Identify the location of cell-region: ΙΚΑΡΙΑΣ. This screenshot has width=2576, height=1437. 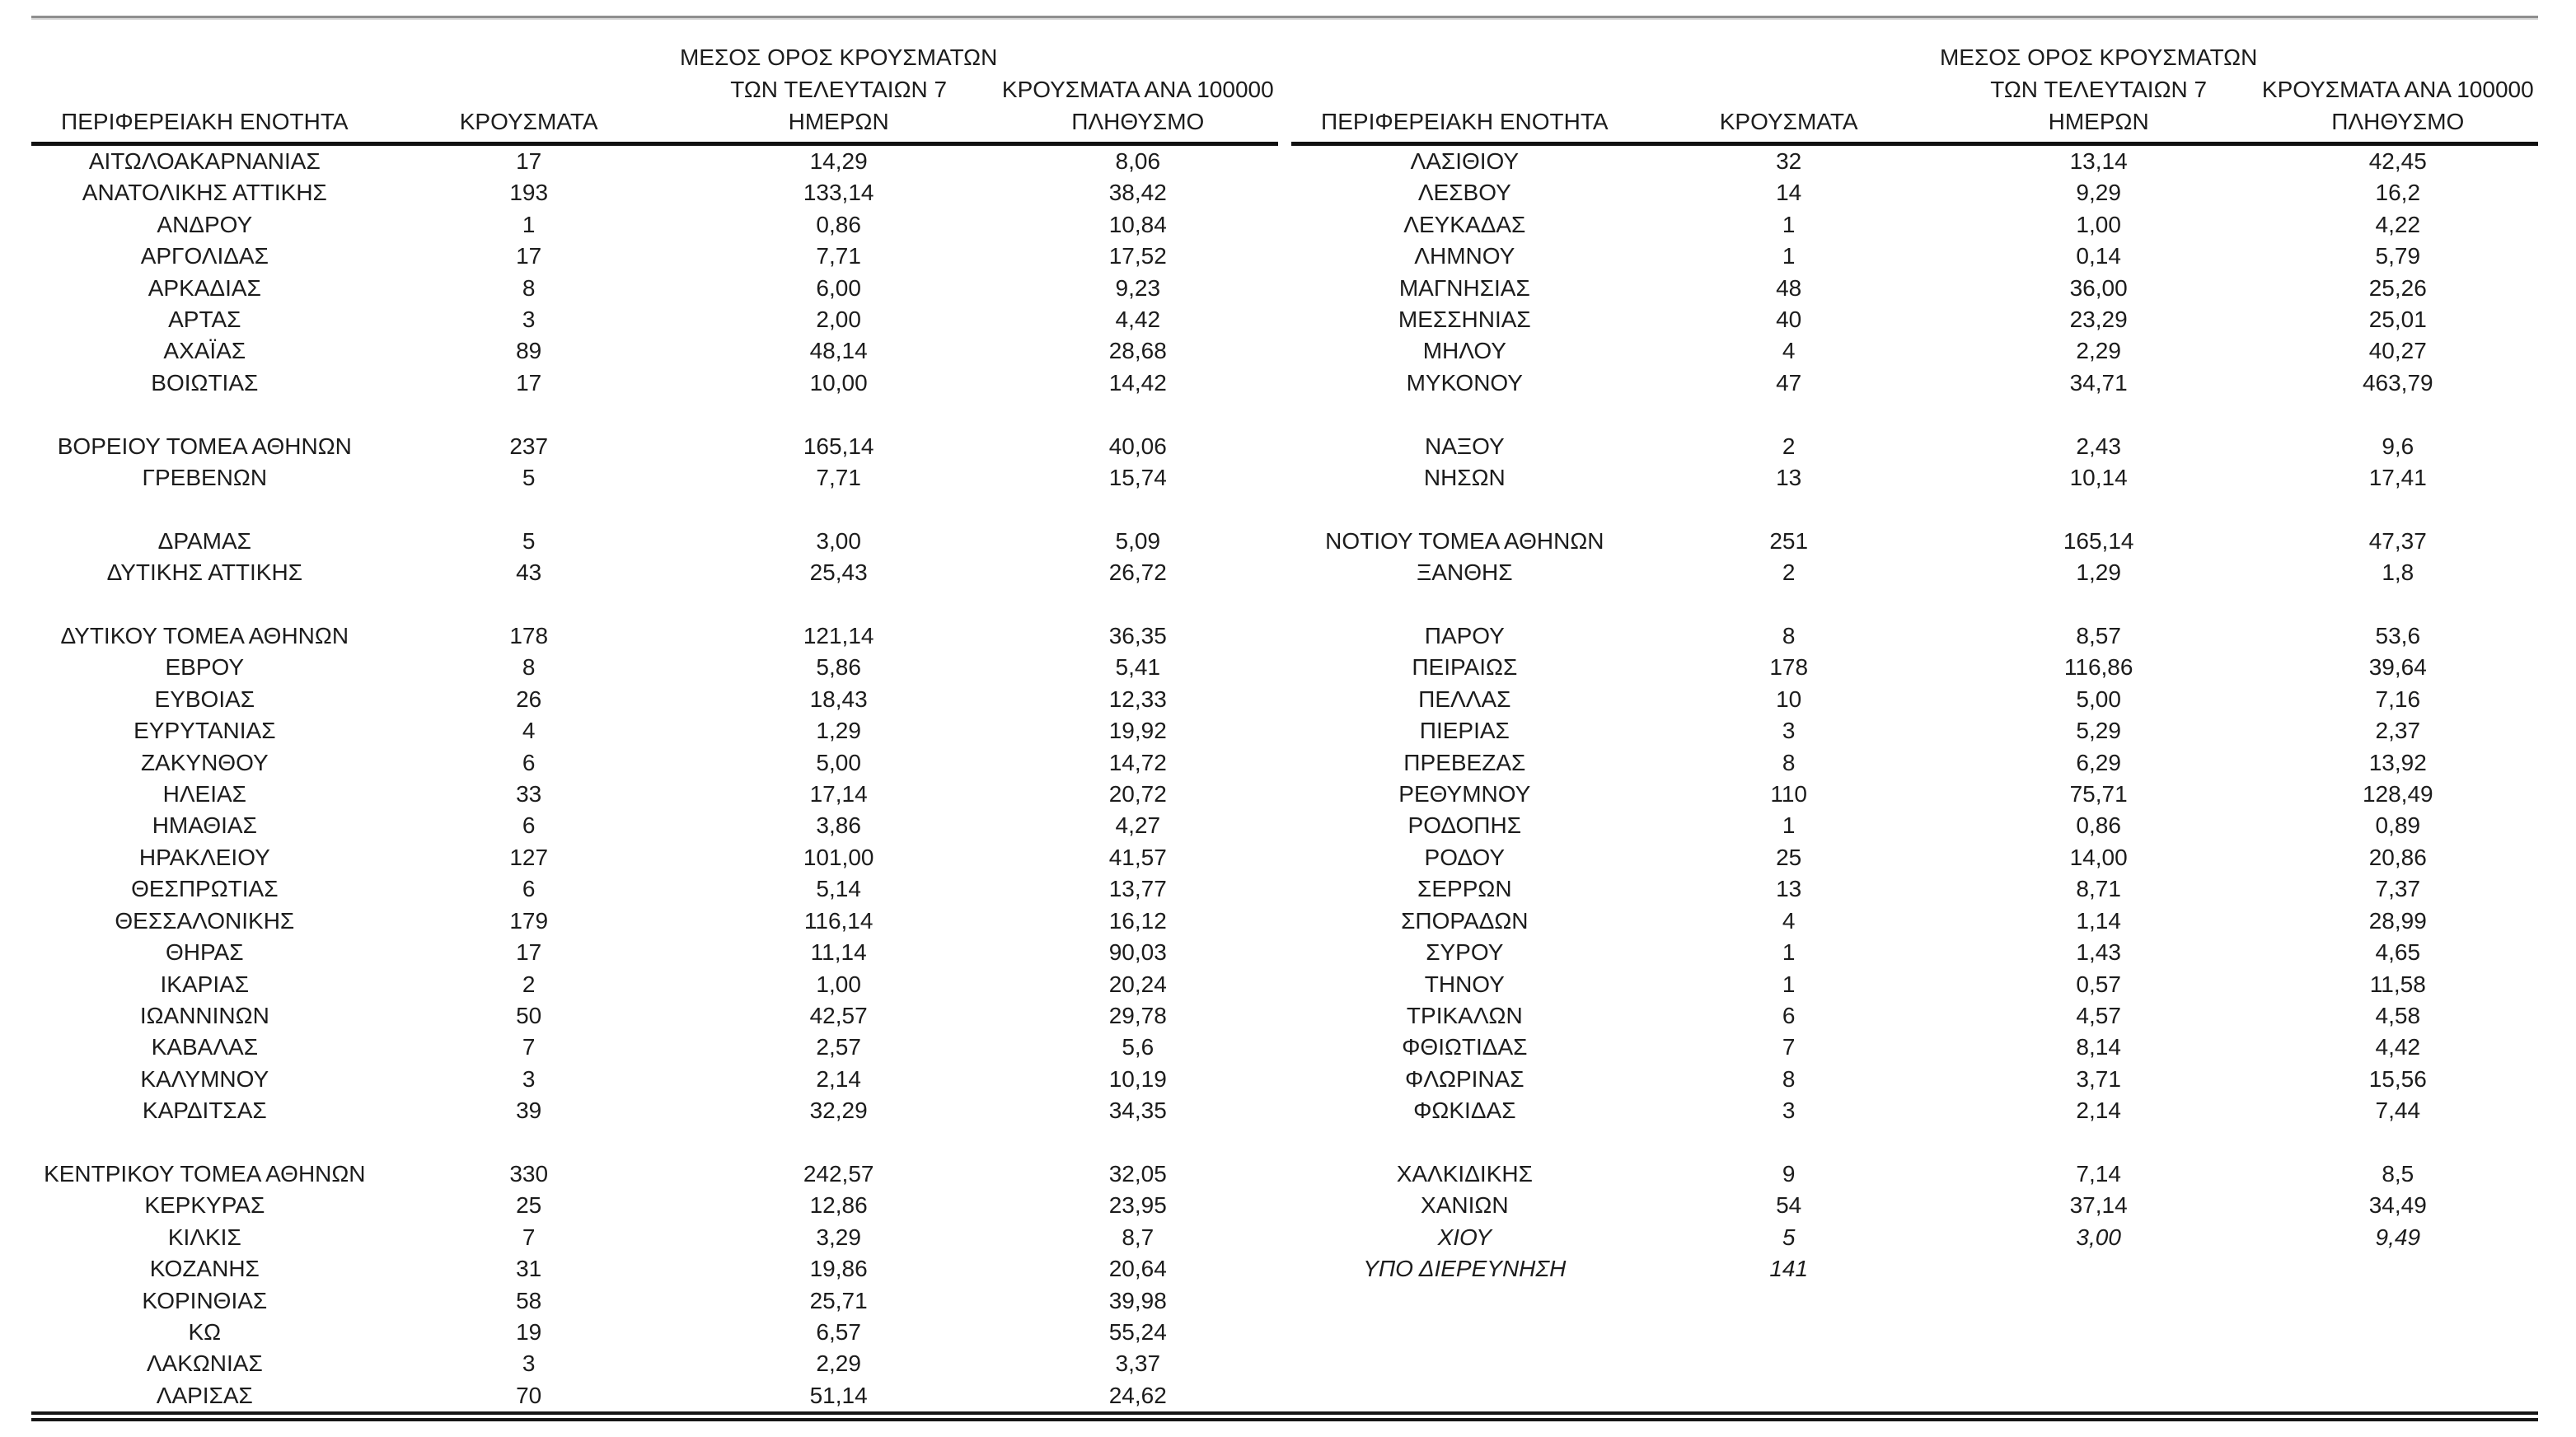
(205, 984).